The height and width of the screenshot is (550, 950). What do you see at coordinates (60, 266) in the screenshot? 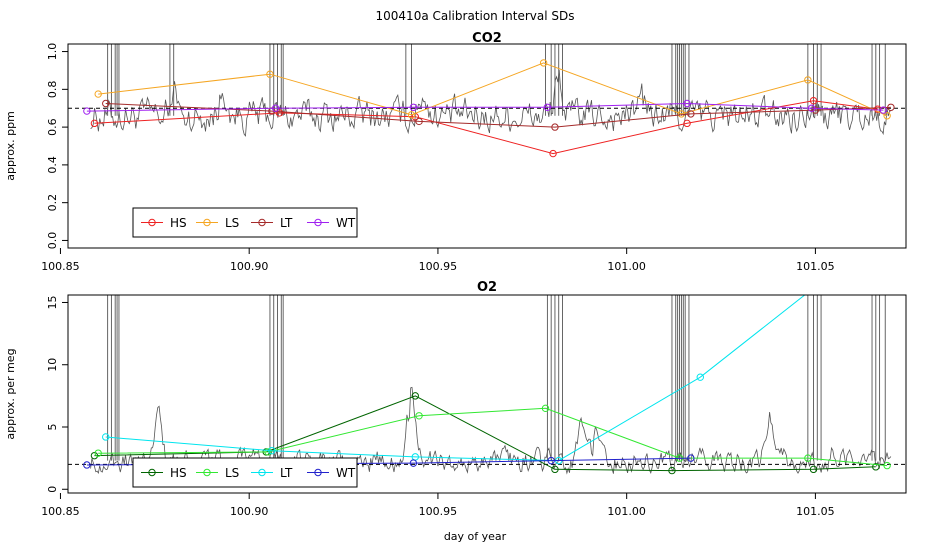
I see `x-tick-label: 100.85` at bounding box center [60, 266].